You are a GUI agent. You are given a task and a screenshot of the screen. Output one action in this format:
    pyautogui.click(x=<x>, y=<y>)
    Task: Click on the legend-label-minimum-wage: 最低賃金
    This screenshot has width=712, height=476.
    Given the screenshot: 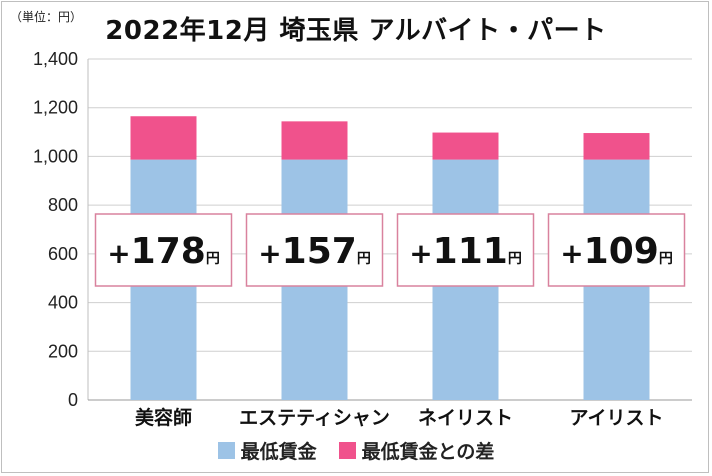 What is the action you would take?
    pyautogui.click(x=278, y=452)
    